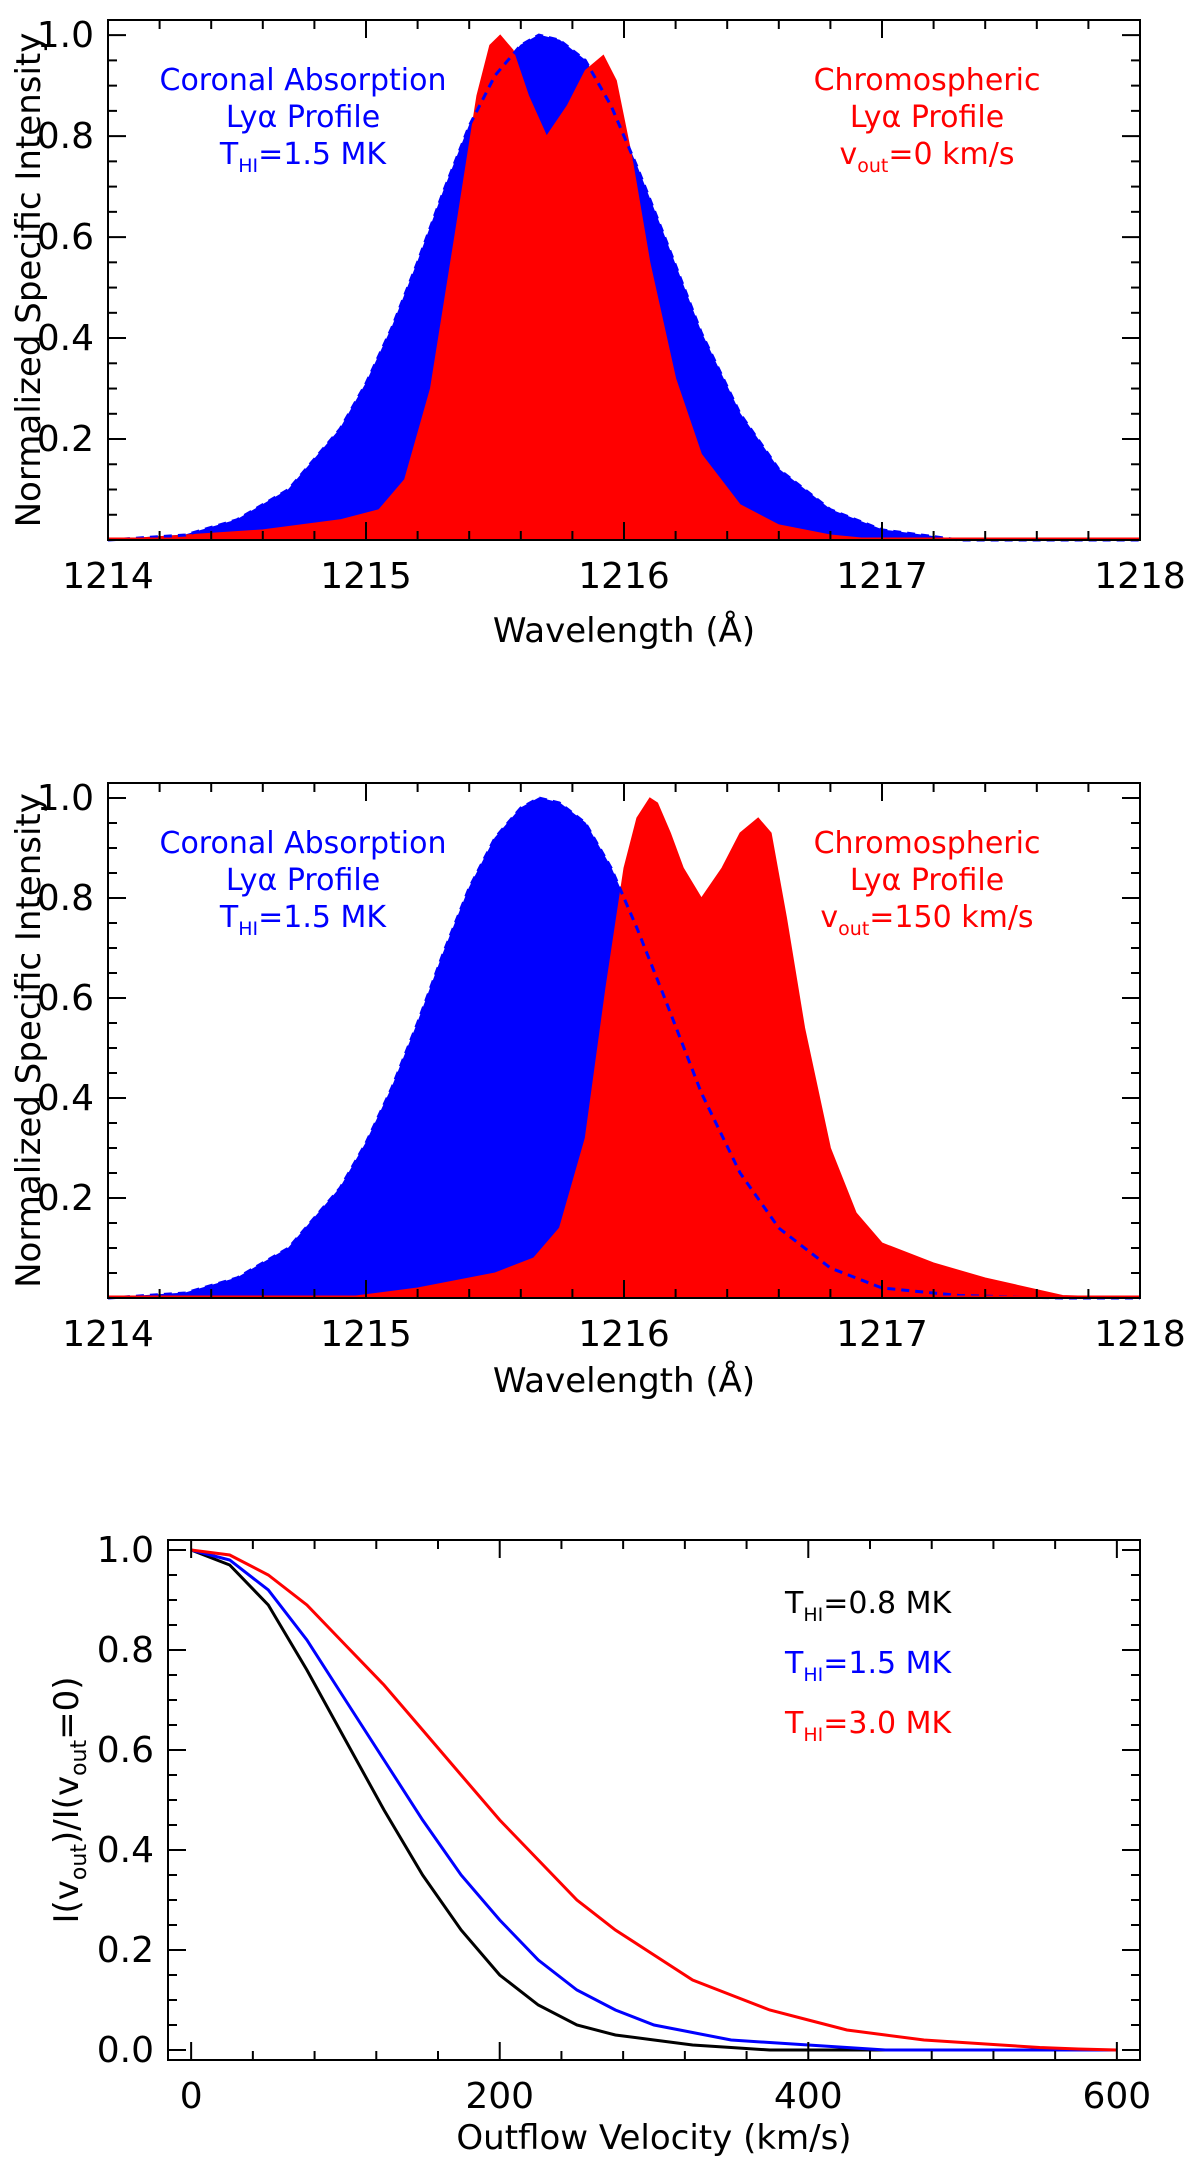  I want to click on x-tick-label: 0, so click(191, 2096).